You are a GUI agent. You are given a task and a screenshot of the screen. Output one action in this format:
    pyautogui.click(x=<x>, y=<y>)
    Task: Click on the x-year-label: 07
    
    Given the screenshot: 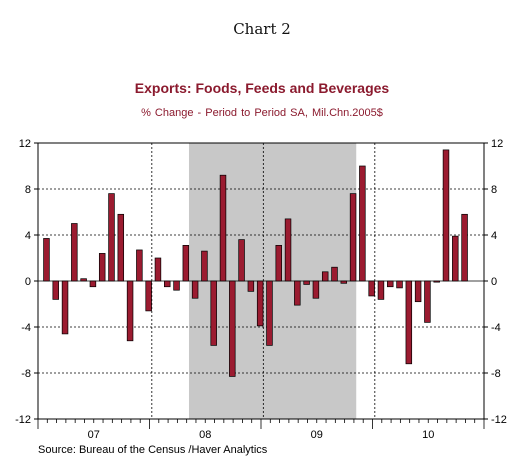 What is the action you would take?
    pyautogui.click(x=94, y=435)
    